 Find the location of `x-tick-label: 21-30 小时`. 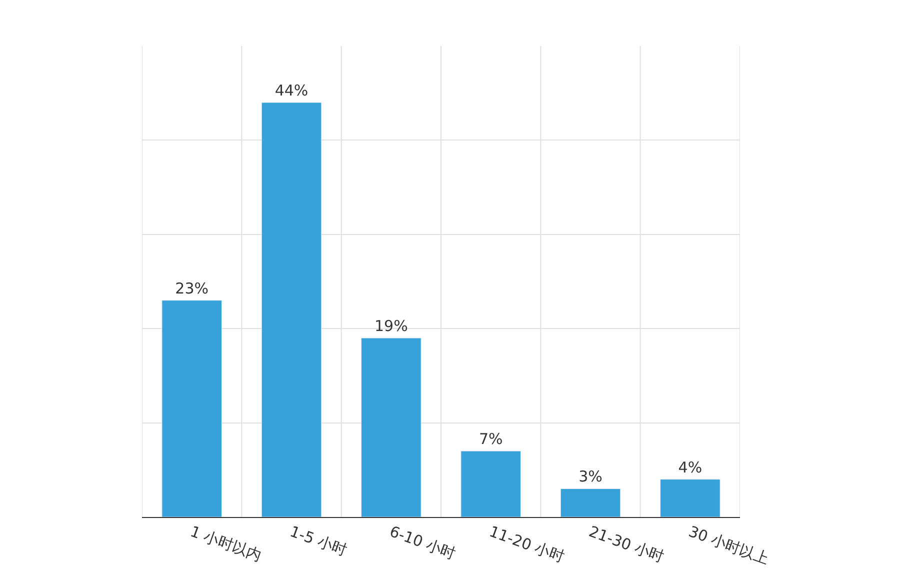

x-tick-label: 21-30 小时 is located at coordinates (626, 544).